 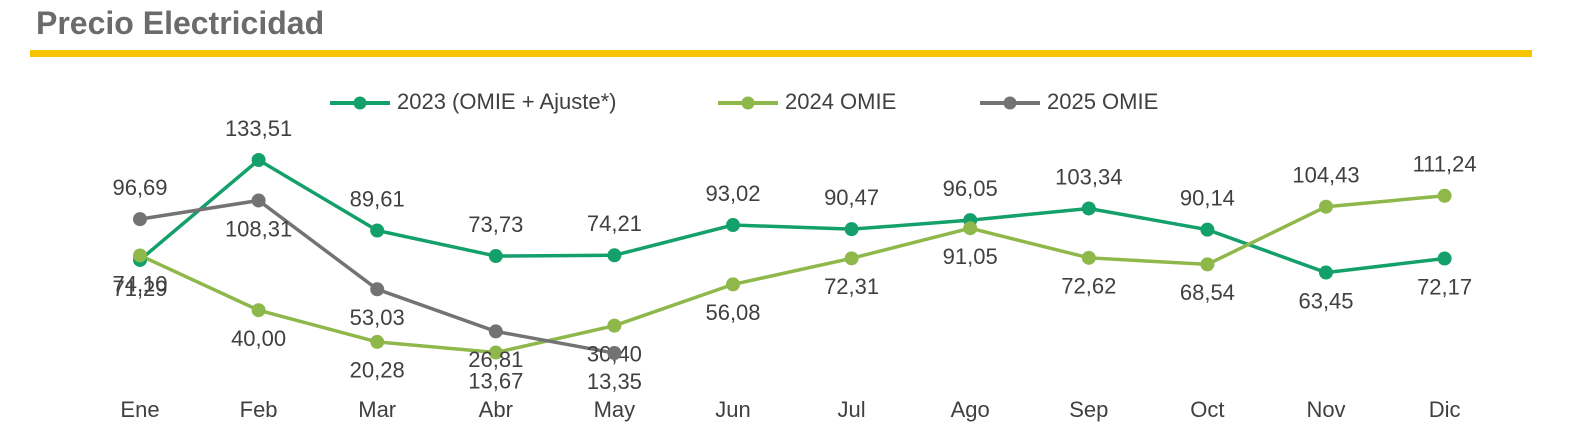 What do you see at coordinates (1444, 286) in the screenshot?
I see `data-label: 72,17` at bounding box center [1444, 286].